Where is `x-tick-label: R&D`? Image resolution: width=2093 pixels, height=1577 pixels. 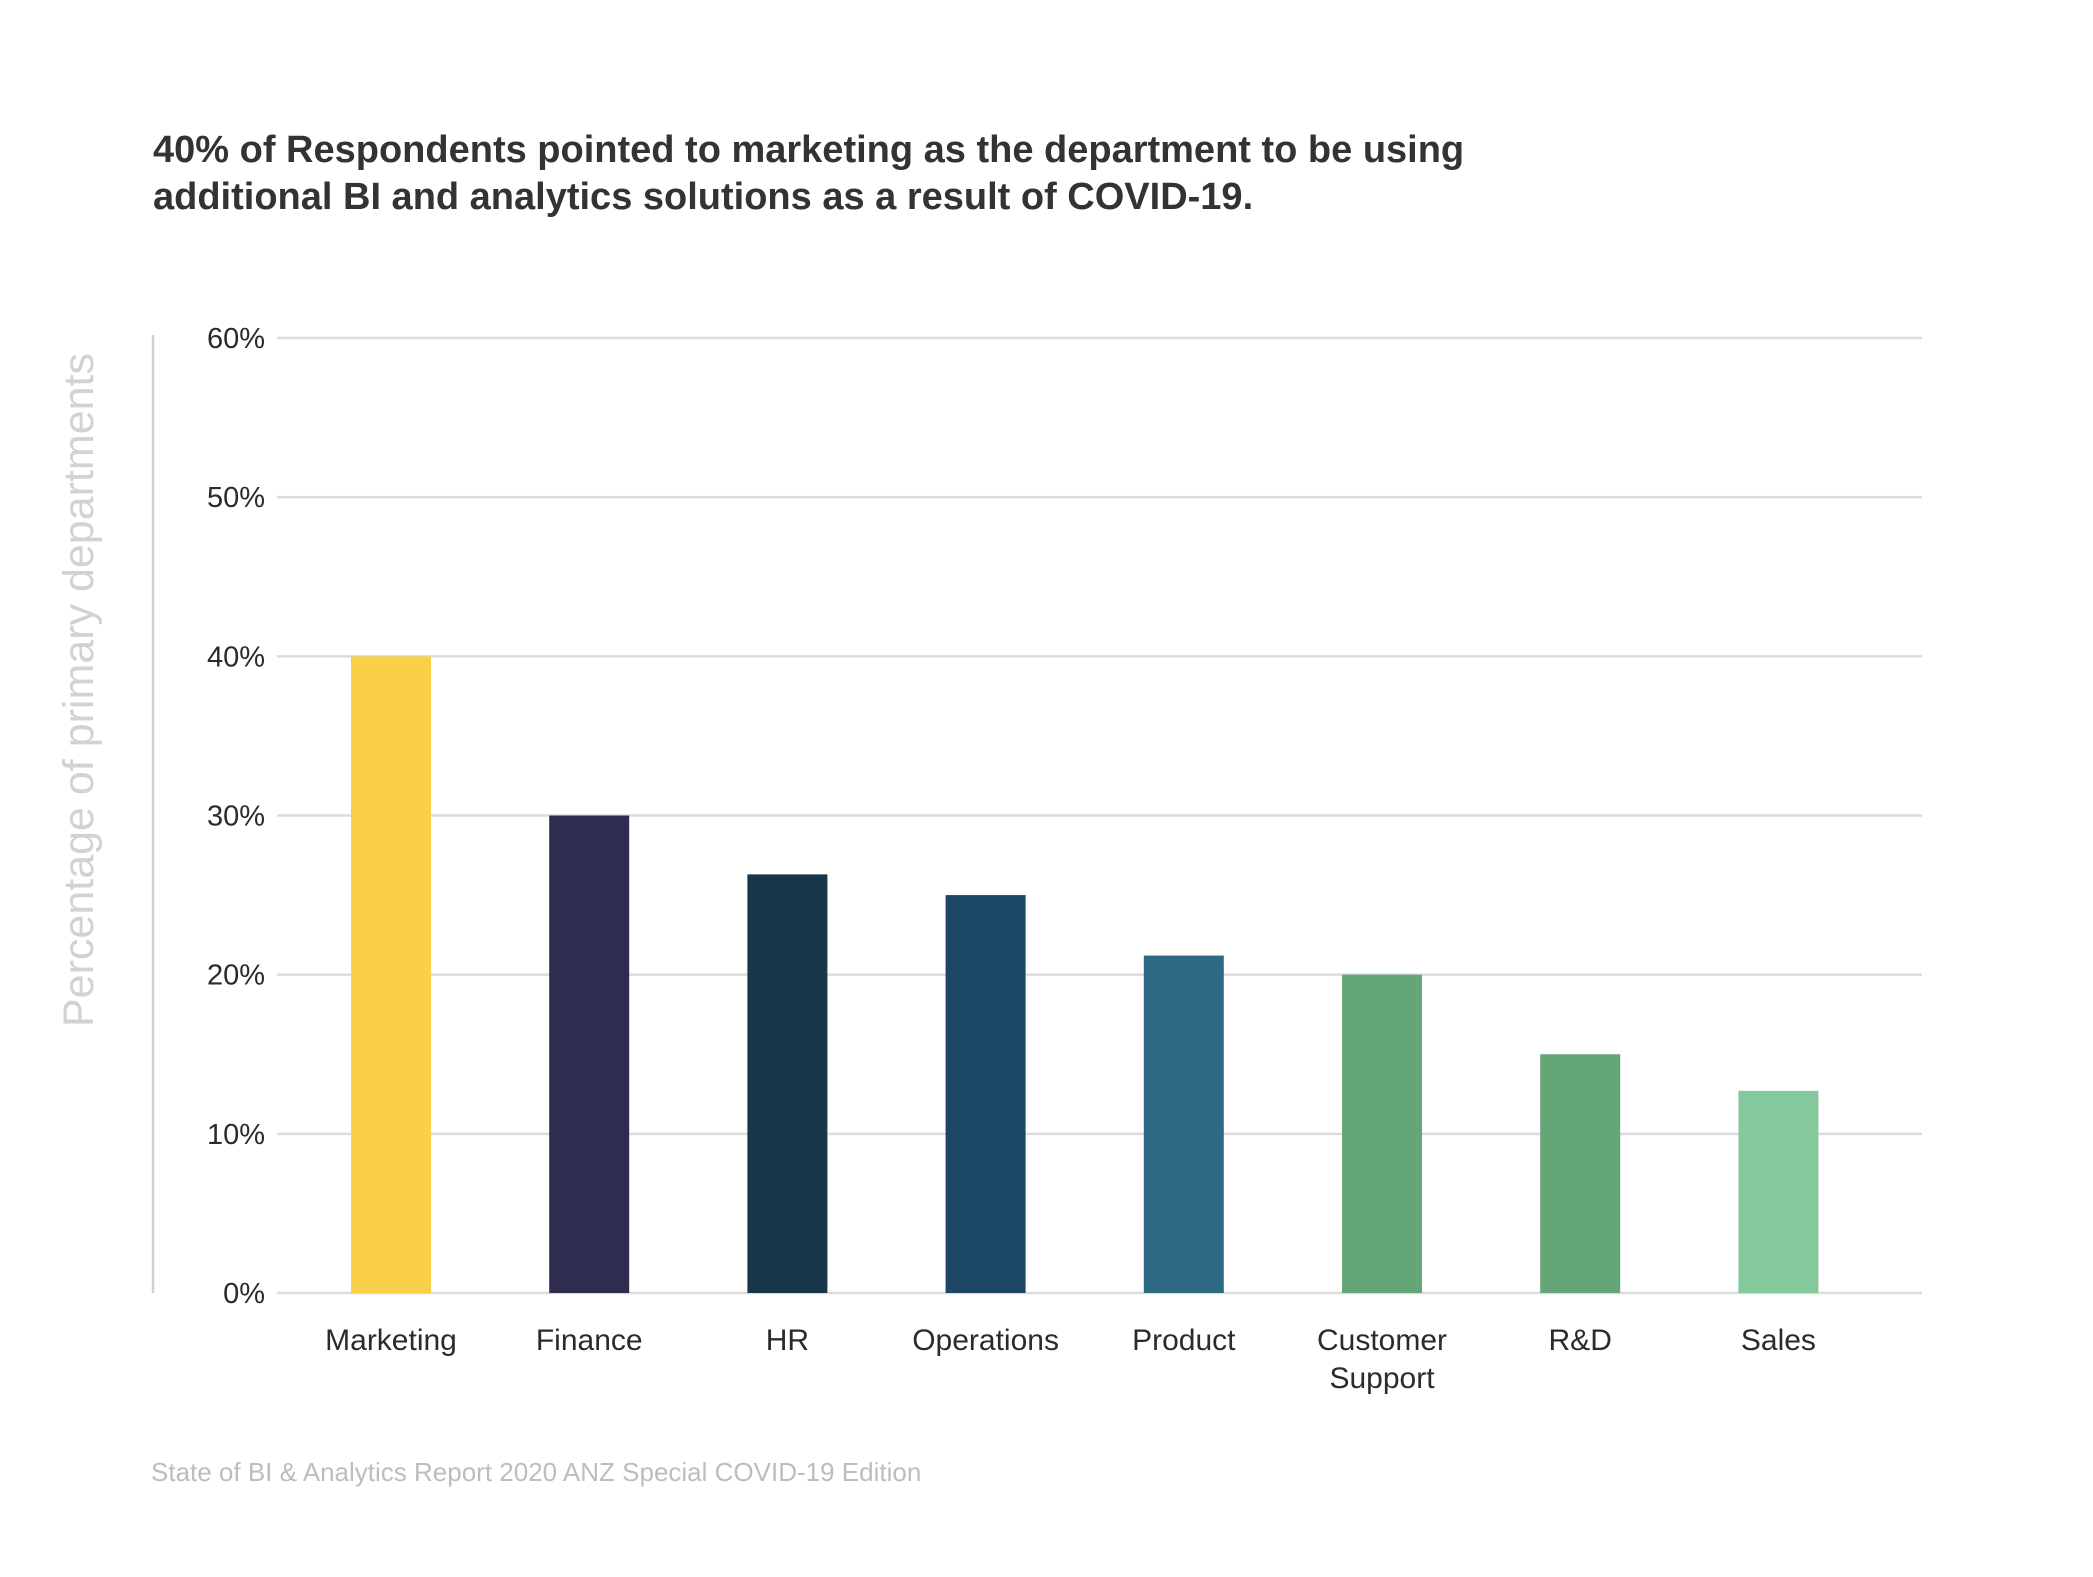
x-tick-label: R&D is located at coordinates (1580, 1340).